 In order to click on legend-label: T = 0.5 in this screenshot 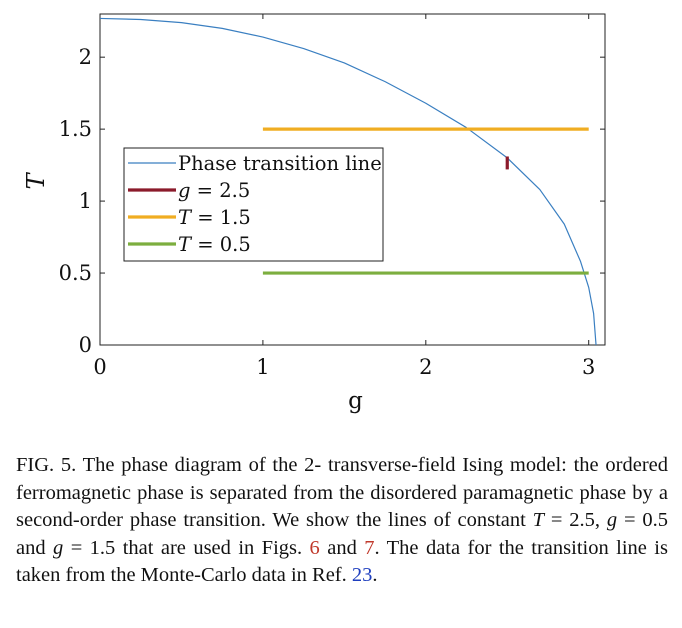, I will do `click(214, 244)`.